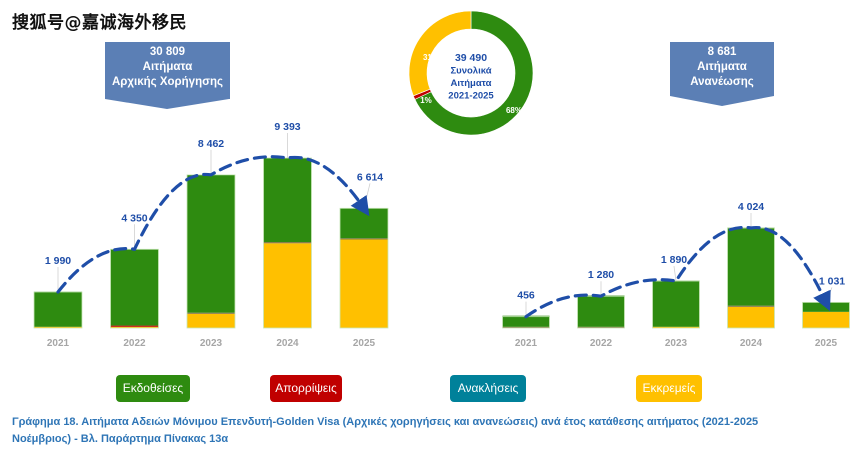  I want to click on donut-center-text: Συνολικά, so click(470, 71).